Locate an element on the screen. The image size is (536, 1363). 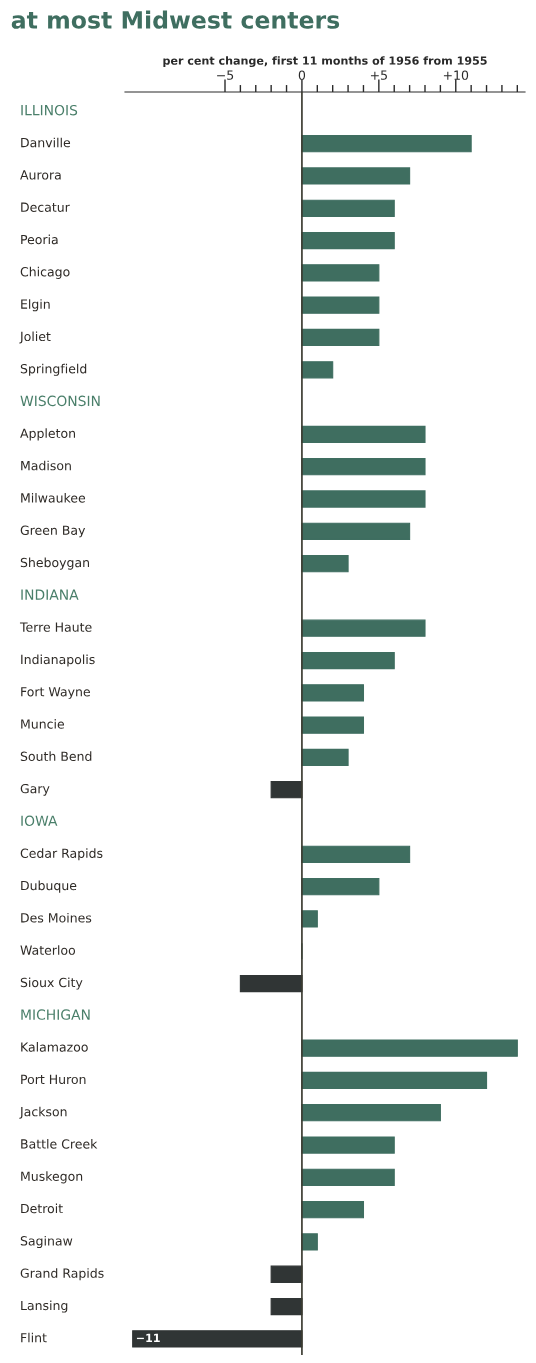
y-tick-label: Cedar Rapids is located at coordinates (61, 854).